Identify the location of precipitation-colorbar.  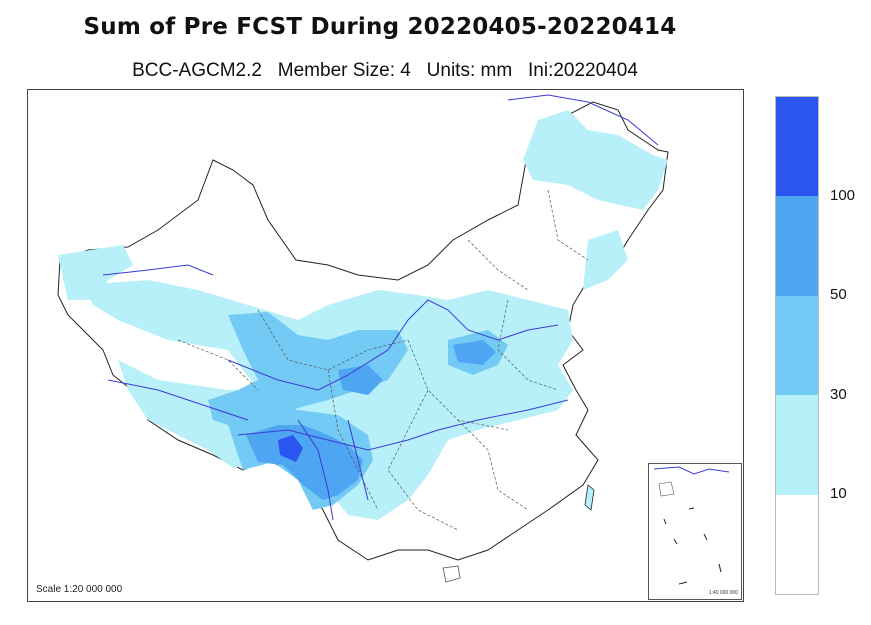
(797, 345).